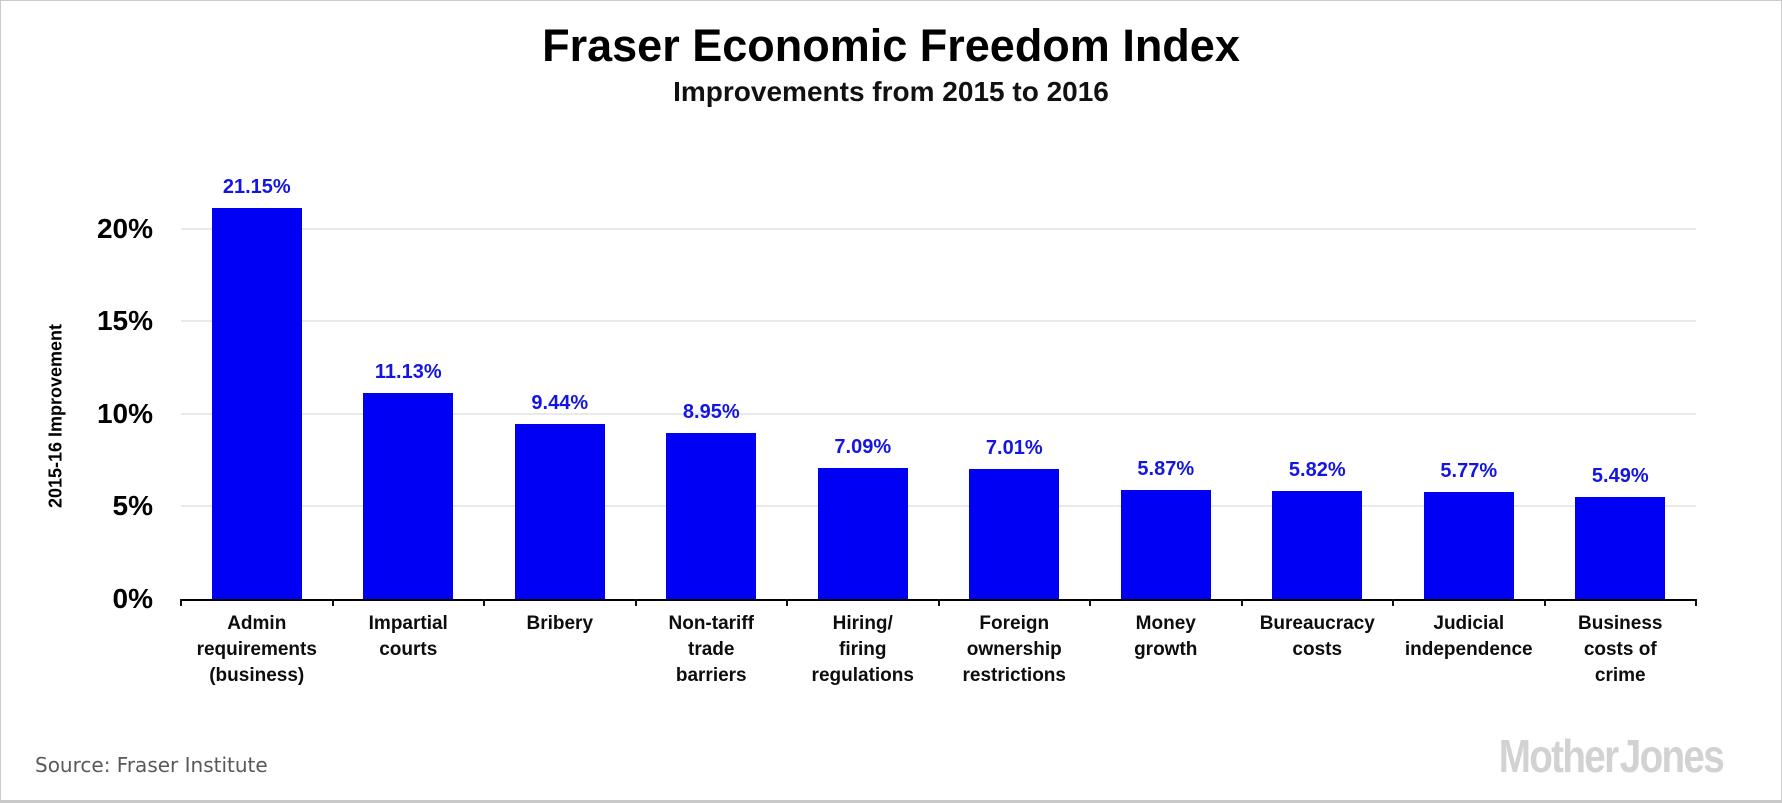 Image resolution: width=1782 pixels, height=803 pixels. What do you see at coordinates (1620, 476) in the screenshot?
I see `bar-value-label: 5.49%` at bounding box center [1620, 476].